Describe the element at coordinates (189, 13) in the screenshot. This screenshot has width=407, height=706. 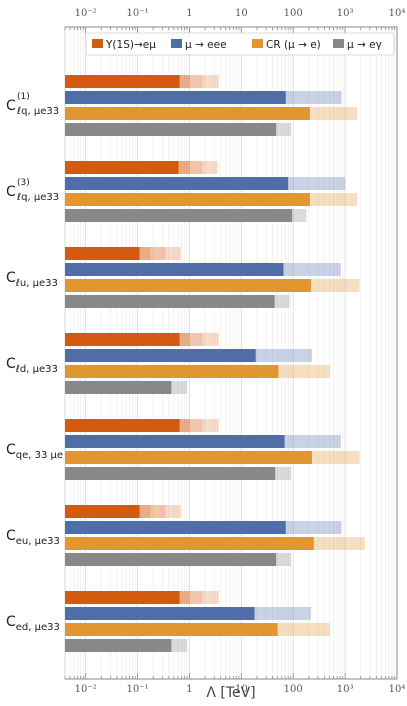
I see `top-tick-label: 1` at that location.